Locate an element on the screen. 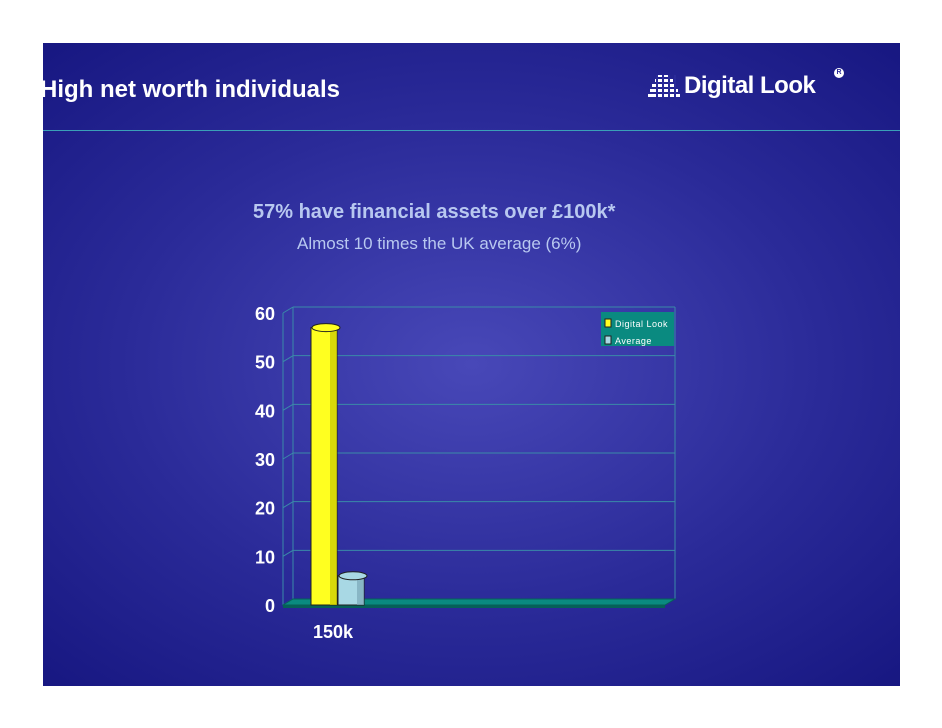 This screenshot has height=728, width=942. y-tick-label: 10 is located at coordinates (265, 557).